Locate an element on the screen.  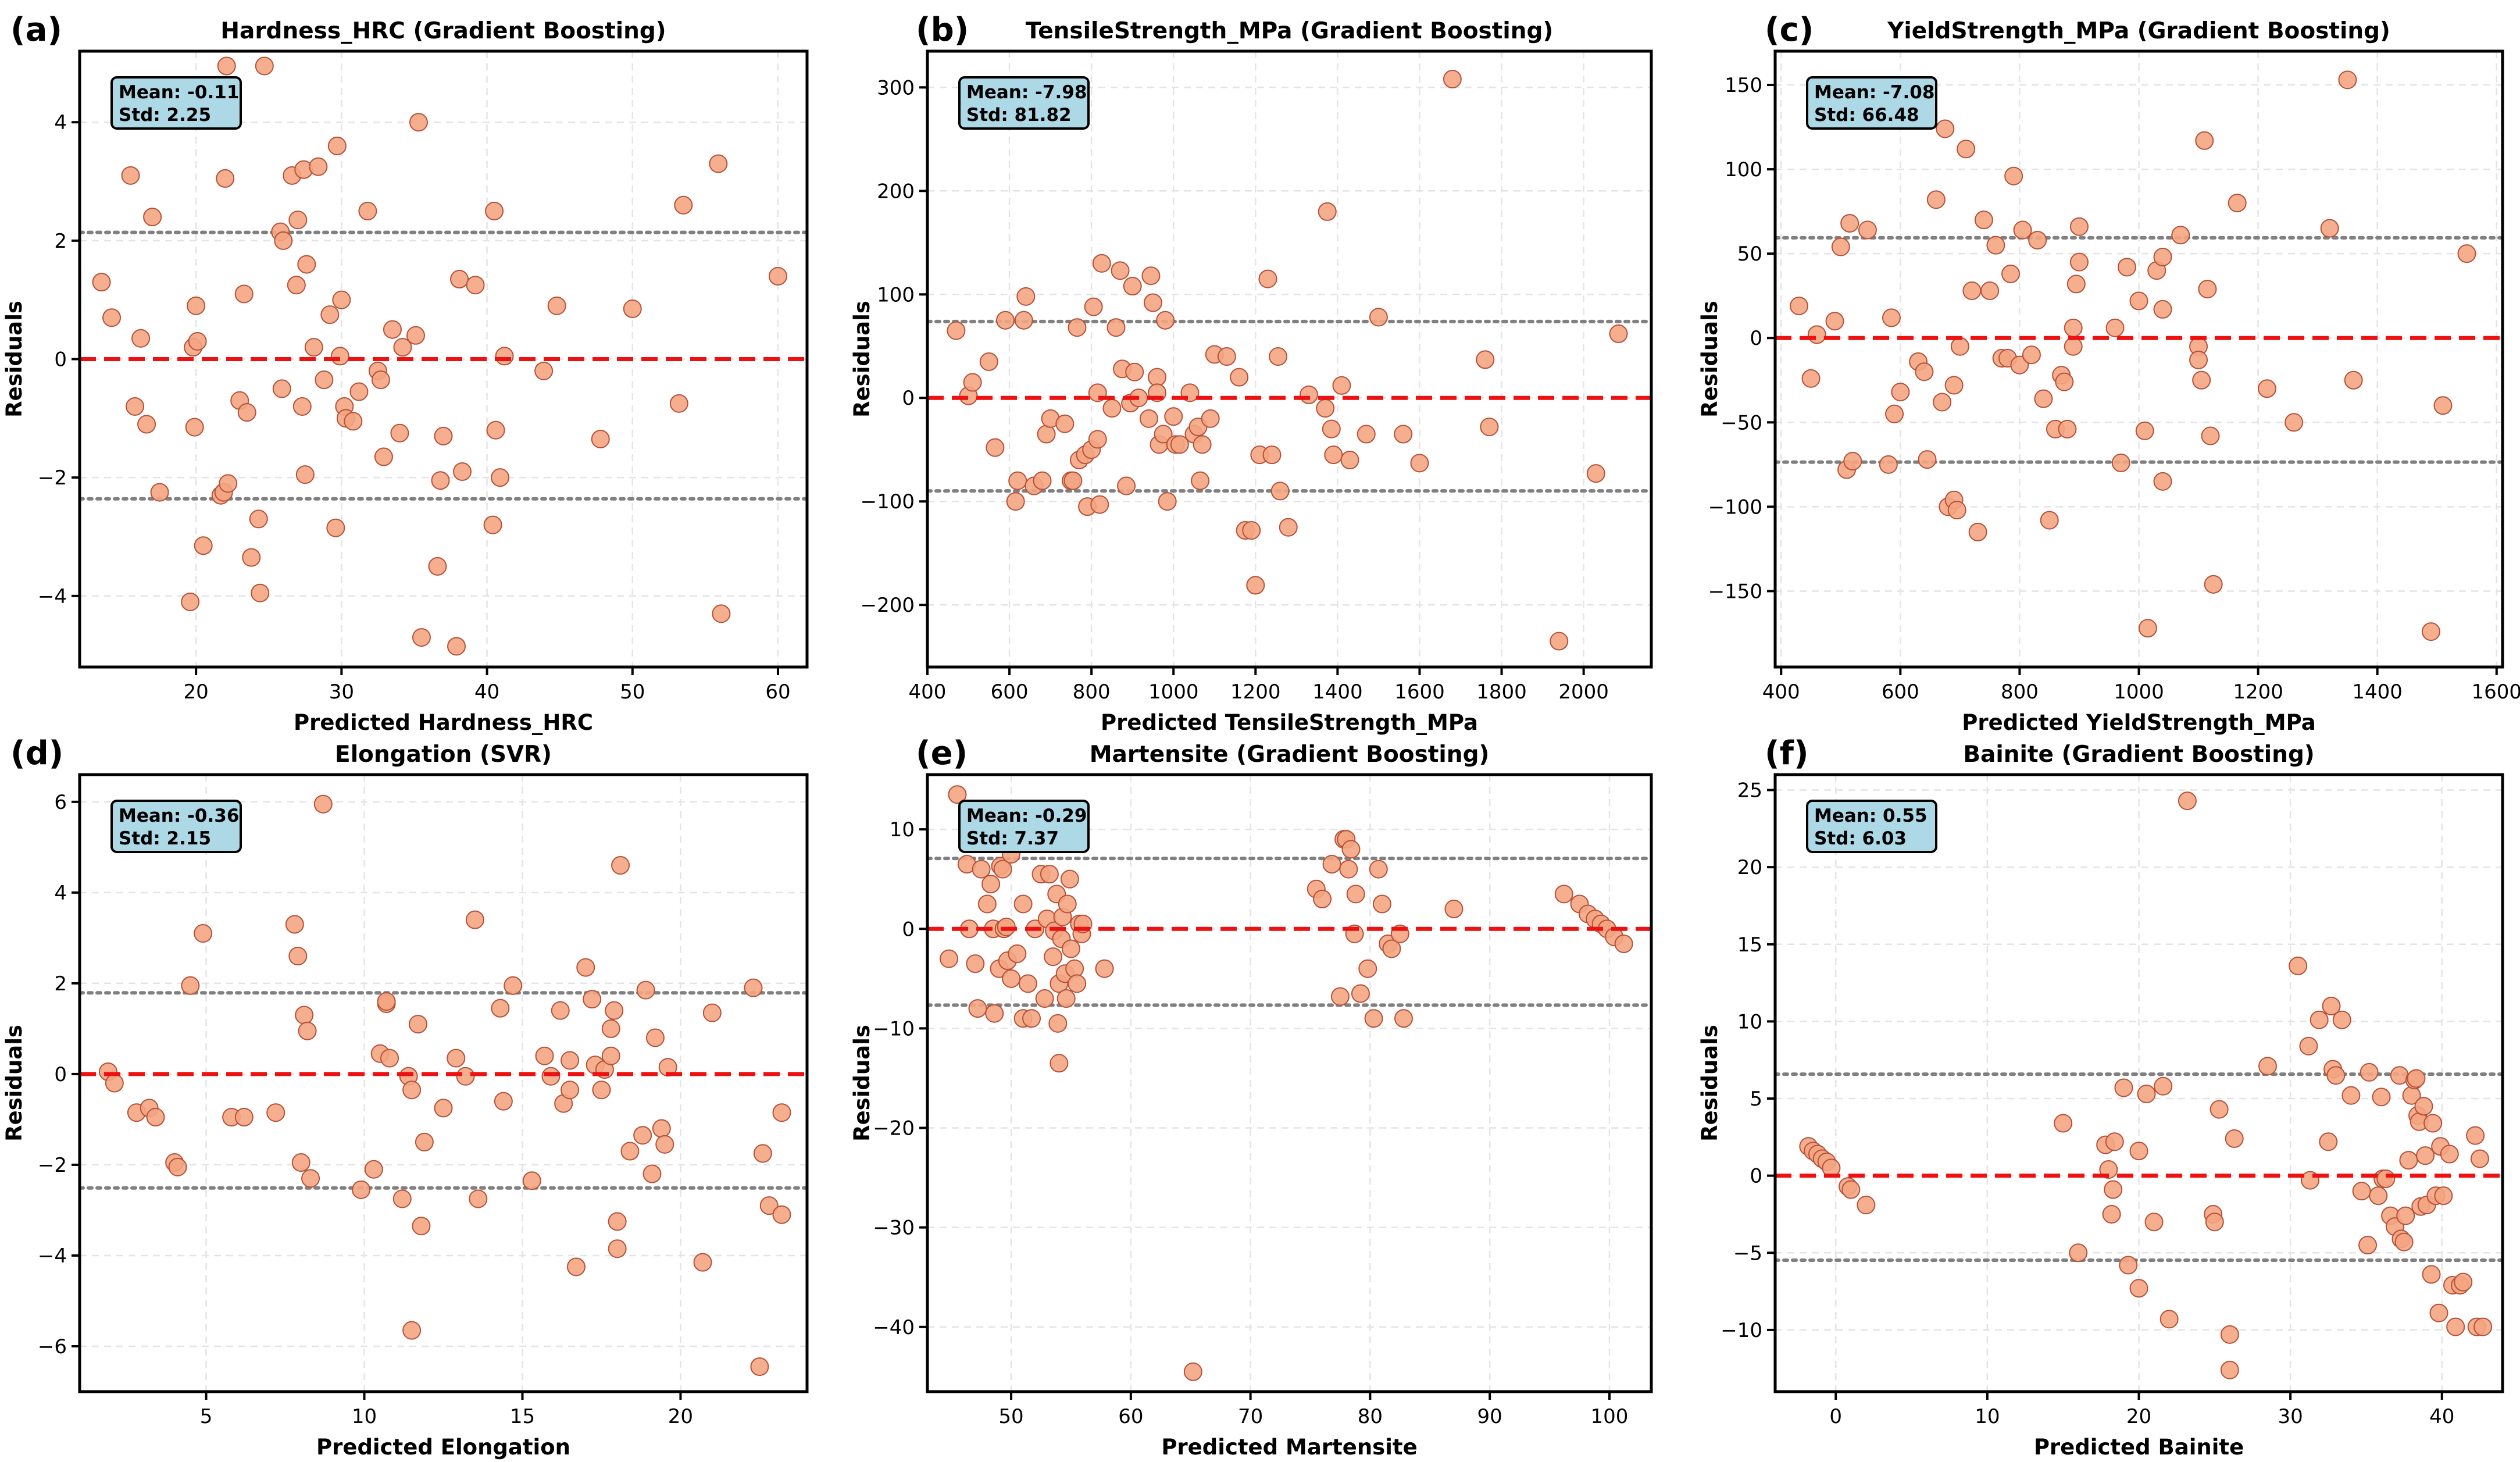
x-tick-label: 40 is located at coordinates (486, 692).